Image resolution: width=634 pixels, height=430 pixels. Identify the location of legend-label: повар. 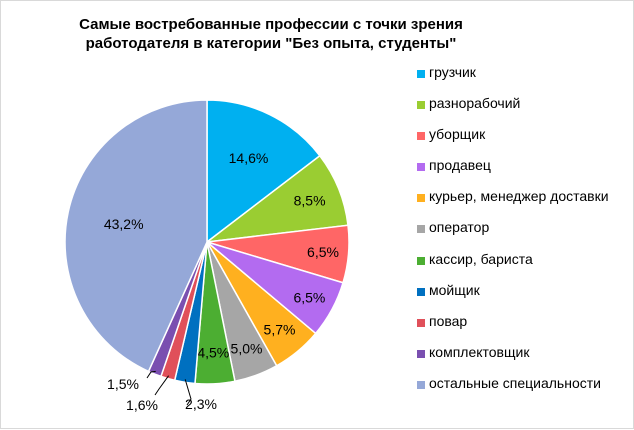
(448, 321).